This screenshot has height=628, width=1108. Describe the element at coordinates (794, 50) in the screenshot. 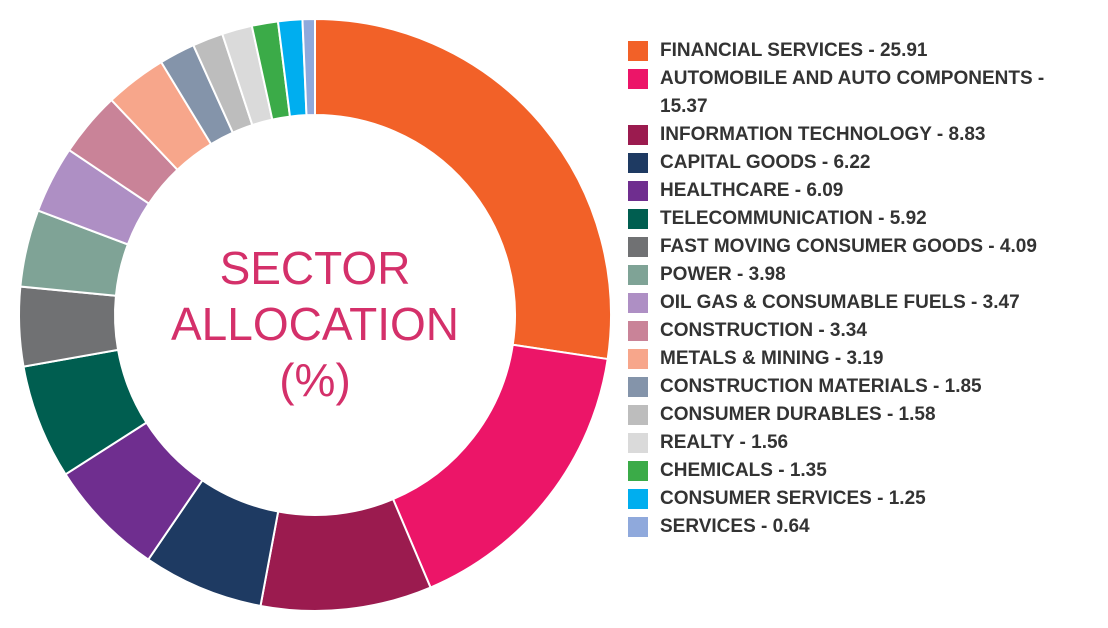

I see `legend-label: FINANCIAL SERVICES - 25.91` at that location.